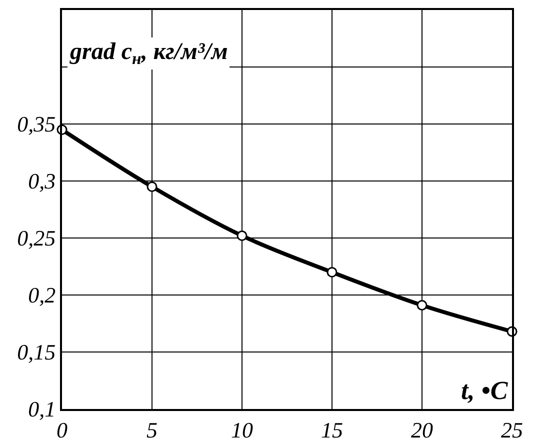  I want to click on y-tick-label: 0,2, so click(42, 295).